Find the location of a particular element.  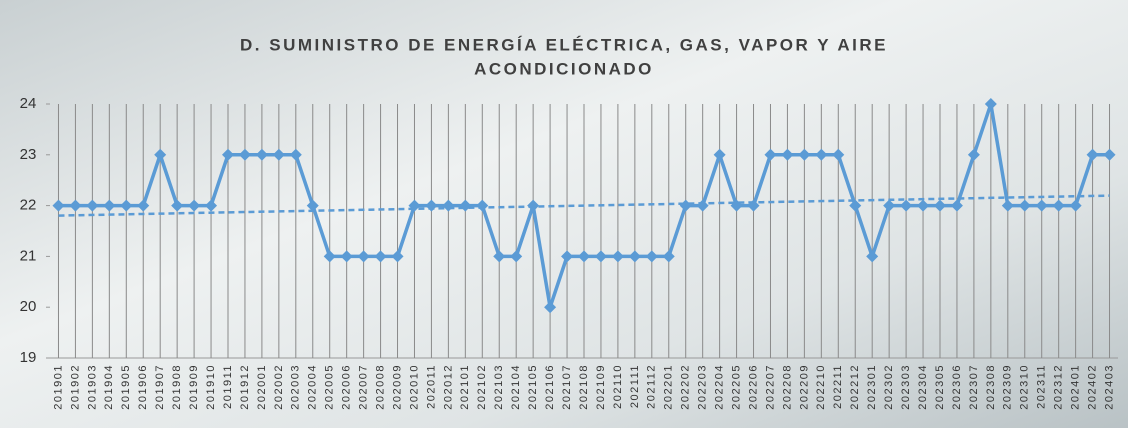

x-tick-label: 202109 is located at coordinates (601, 387).